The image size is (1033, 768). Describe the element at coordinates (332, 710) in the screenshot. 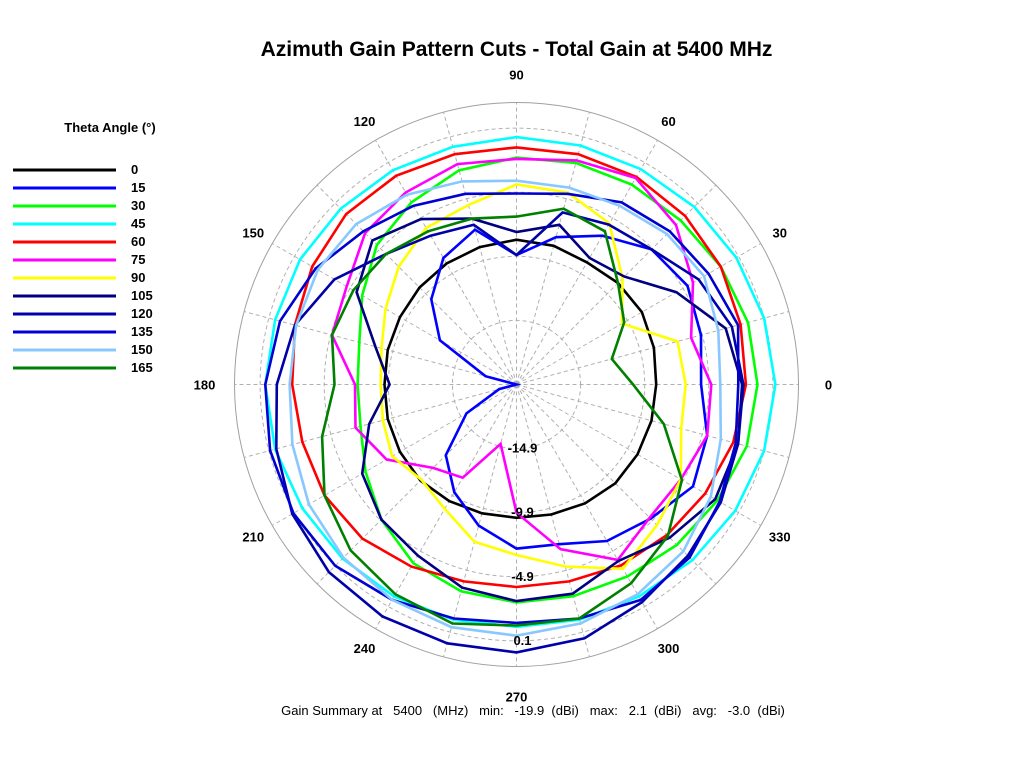

I see `summary-label: Gain Summary at` at that location.